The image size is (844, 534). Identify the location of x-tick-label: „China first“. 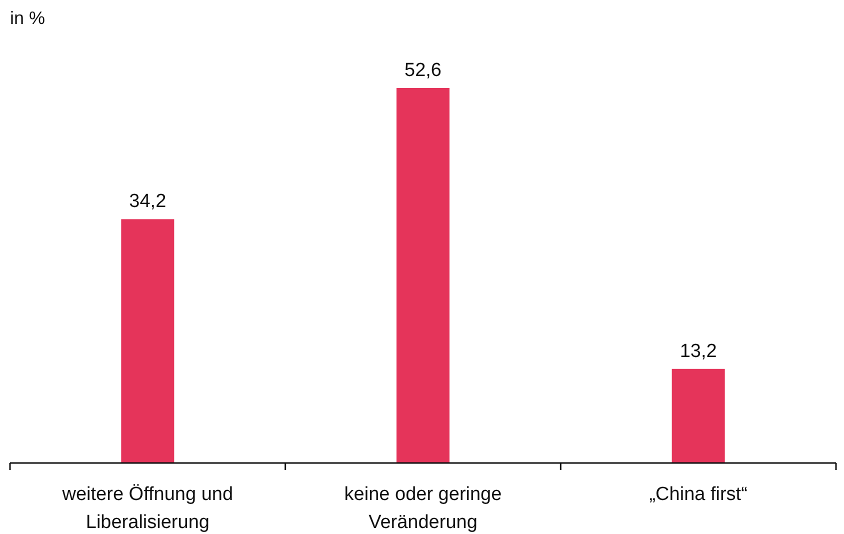
(698, 494).